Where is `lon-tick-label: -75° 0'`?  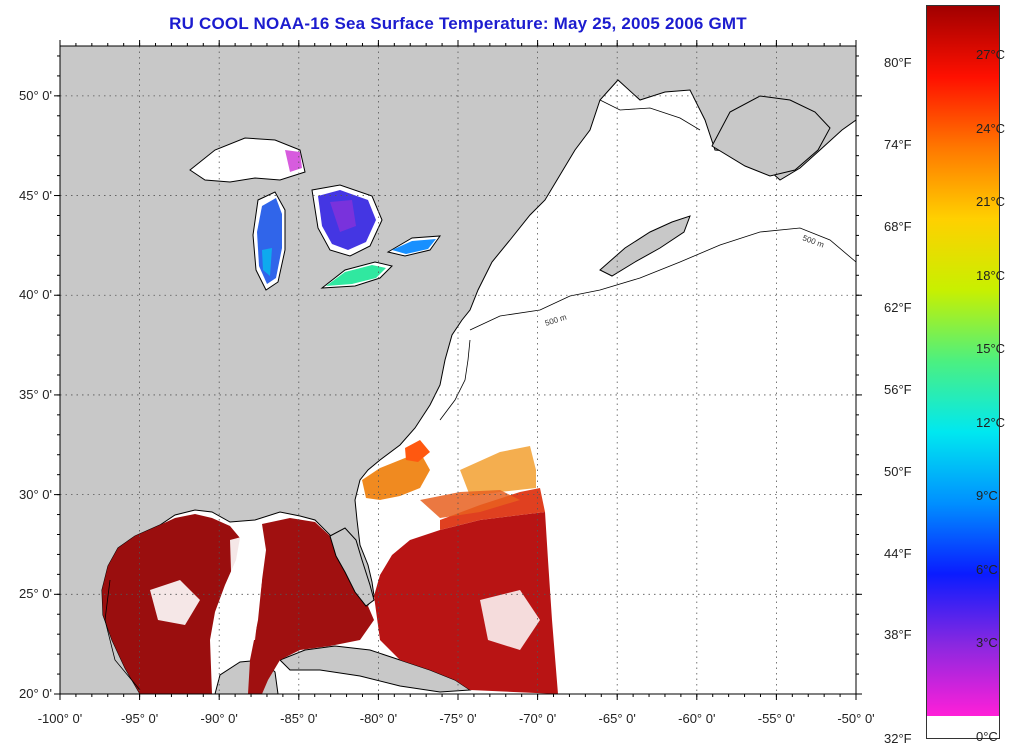
lon-tick-label: -75° 0' is located at coordinates (458, 718).